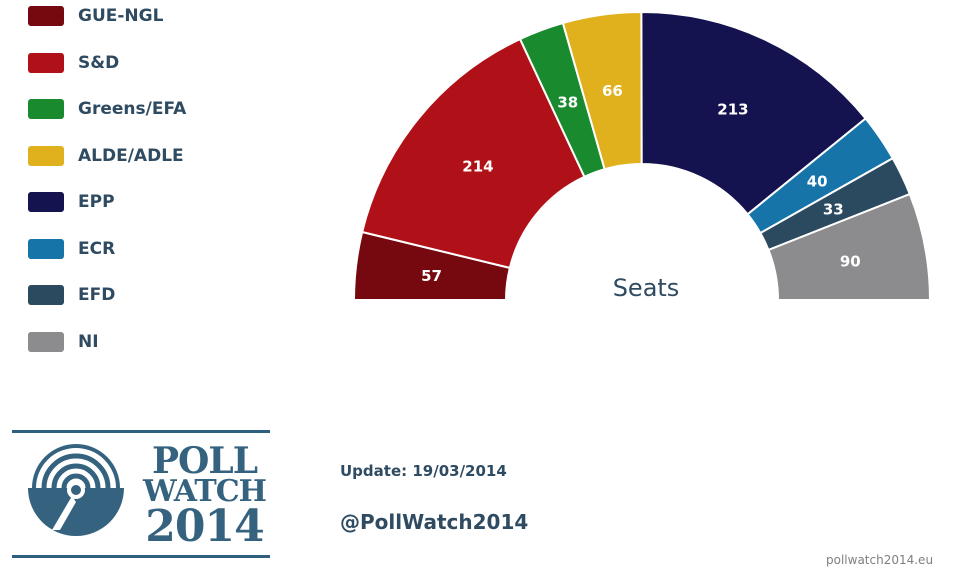  What do you see at coordinates (612, 91) in the screenshot?
I see `seat-count-label: 66` at bounding box center [612, 91].